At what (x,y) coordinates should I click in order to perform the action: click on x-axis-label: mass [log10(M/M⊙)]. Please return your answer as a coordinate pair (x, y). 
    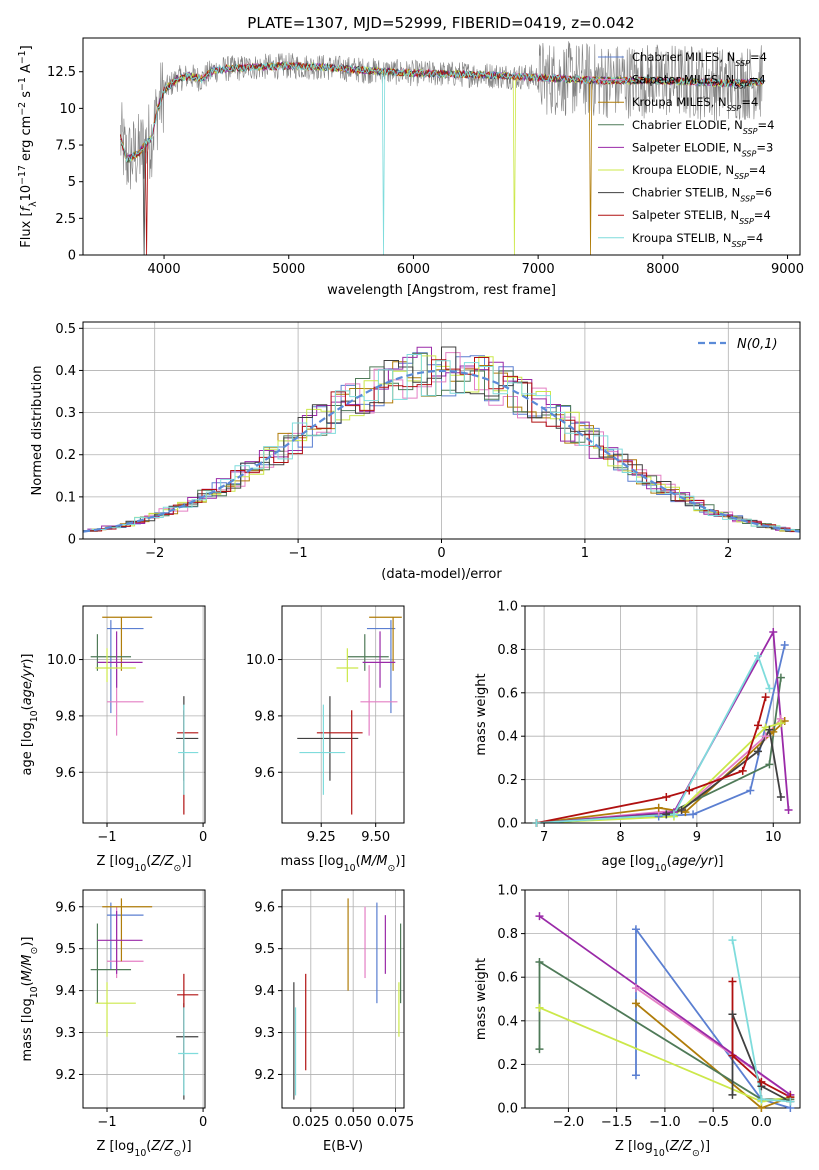
    Looking at the image, I should click on (343, 864).